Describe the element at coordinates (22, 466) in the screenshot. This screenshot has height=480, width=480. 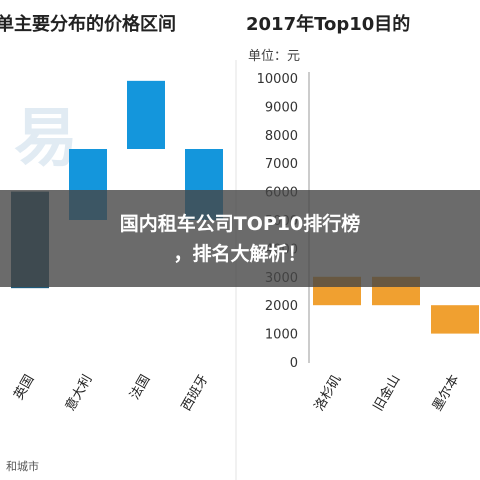
I see `source-note: 和城市` at that location.